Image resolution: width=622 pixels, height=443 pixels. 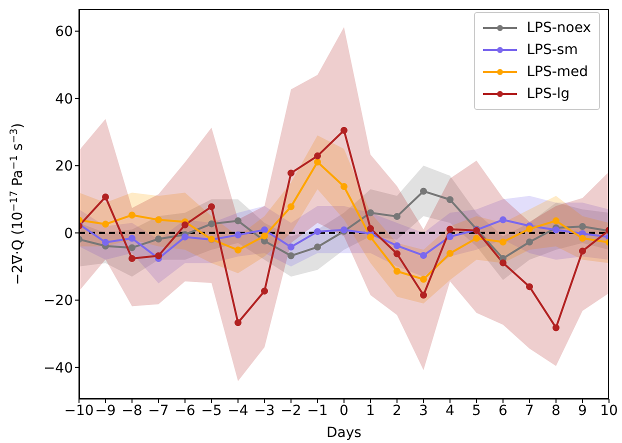 What do you see at coordinates (211, 410) in the screenshot?
I see `x-tick-label: −5` at bounding box center [211, 410].